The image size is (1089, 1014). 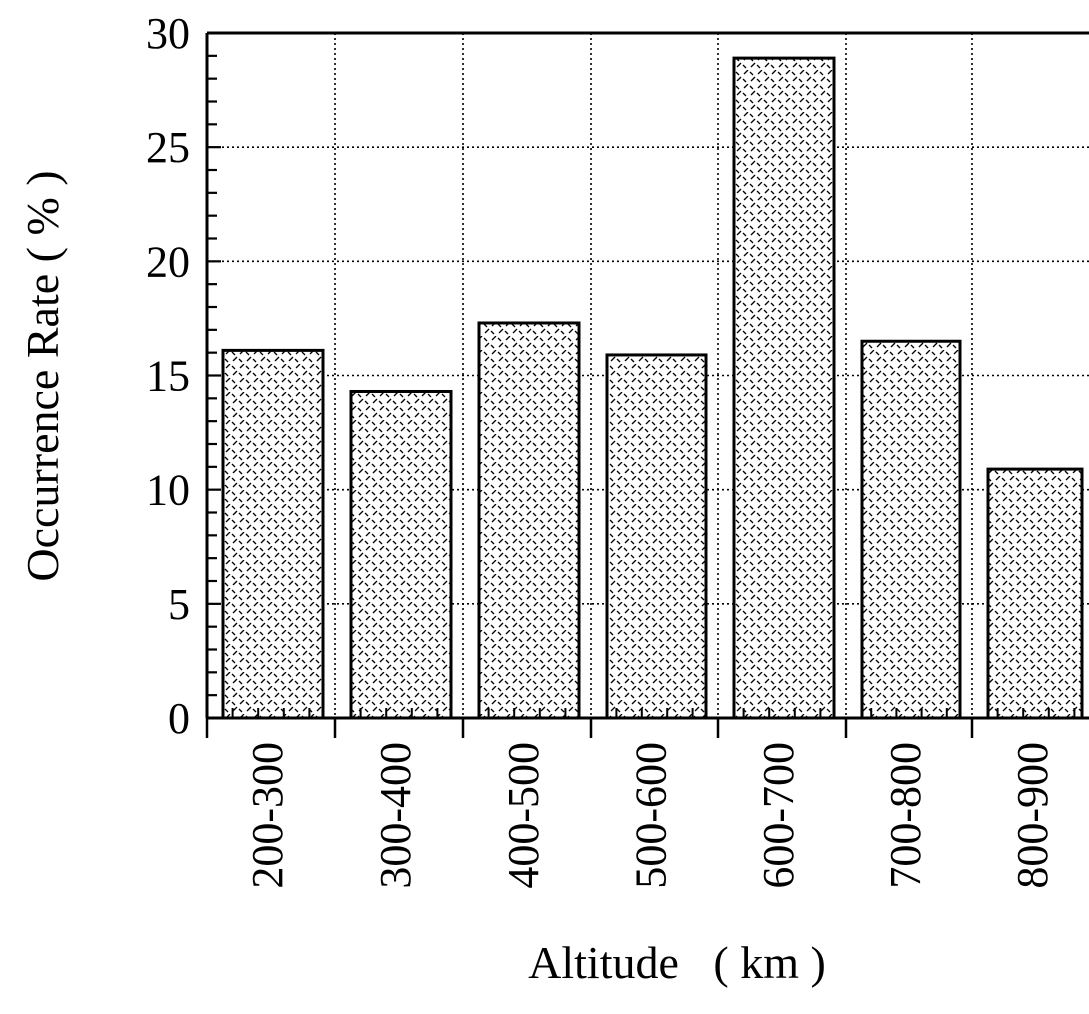 I want to click on y-tick-labels: 0 5 10 15 20 25 30, so click(x=168, y=376).